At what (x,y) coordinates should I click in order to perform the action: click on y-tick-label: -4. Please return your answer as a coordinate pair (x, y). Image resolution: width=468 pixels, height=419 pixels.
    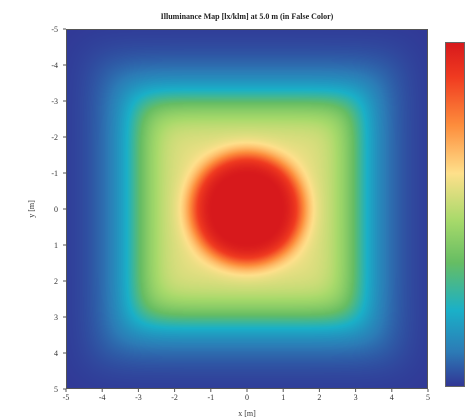
    Looking at the image, I should click on (54, 65).